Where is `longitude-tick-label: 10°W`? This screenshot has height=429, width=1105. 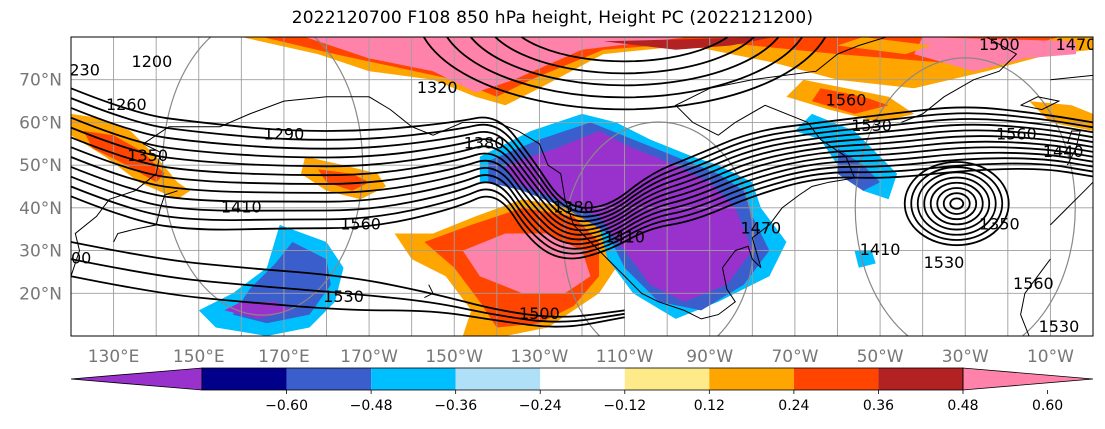
longitude-tick-label: 10°W is located at coordinates (1050, 357).